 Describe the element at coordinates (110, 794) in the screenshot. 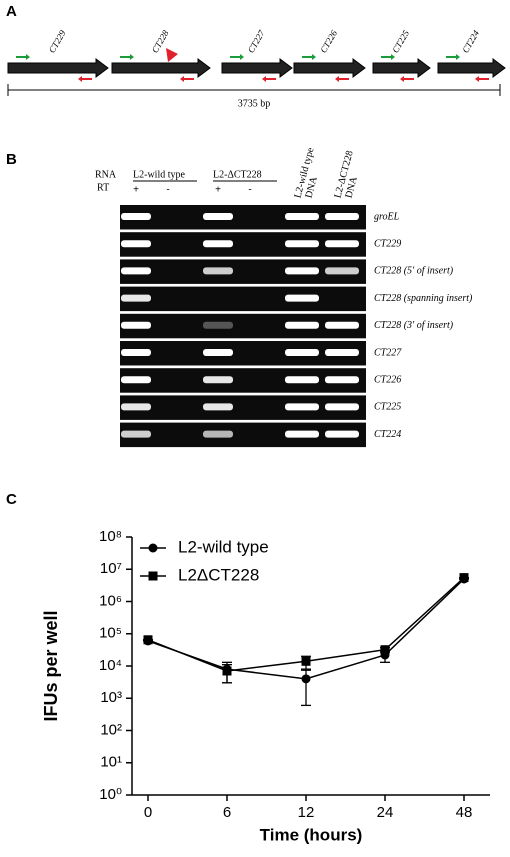

I see `y-tick-label: 10⁰` at that location.